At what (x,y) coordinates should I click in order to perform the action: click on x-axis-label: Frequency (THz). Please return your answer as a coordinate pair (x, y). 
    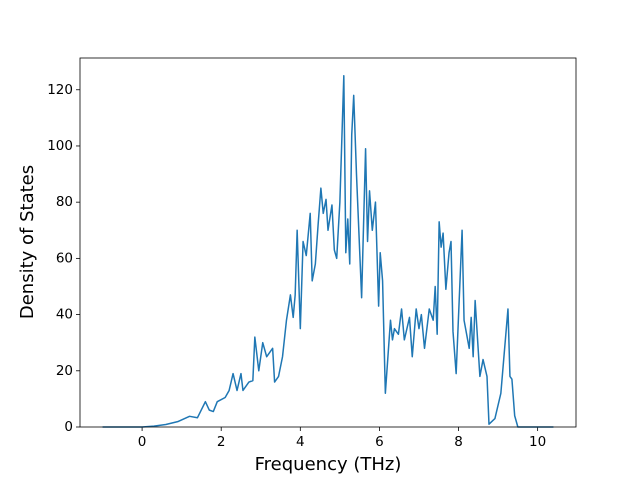
    Looking at the image, I should click on (328, 464).